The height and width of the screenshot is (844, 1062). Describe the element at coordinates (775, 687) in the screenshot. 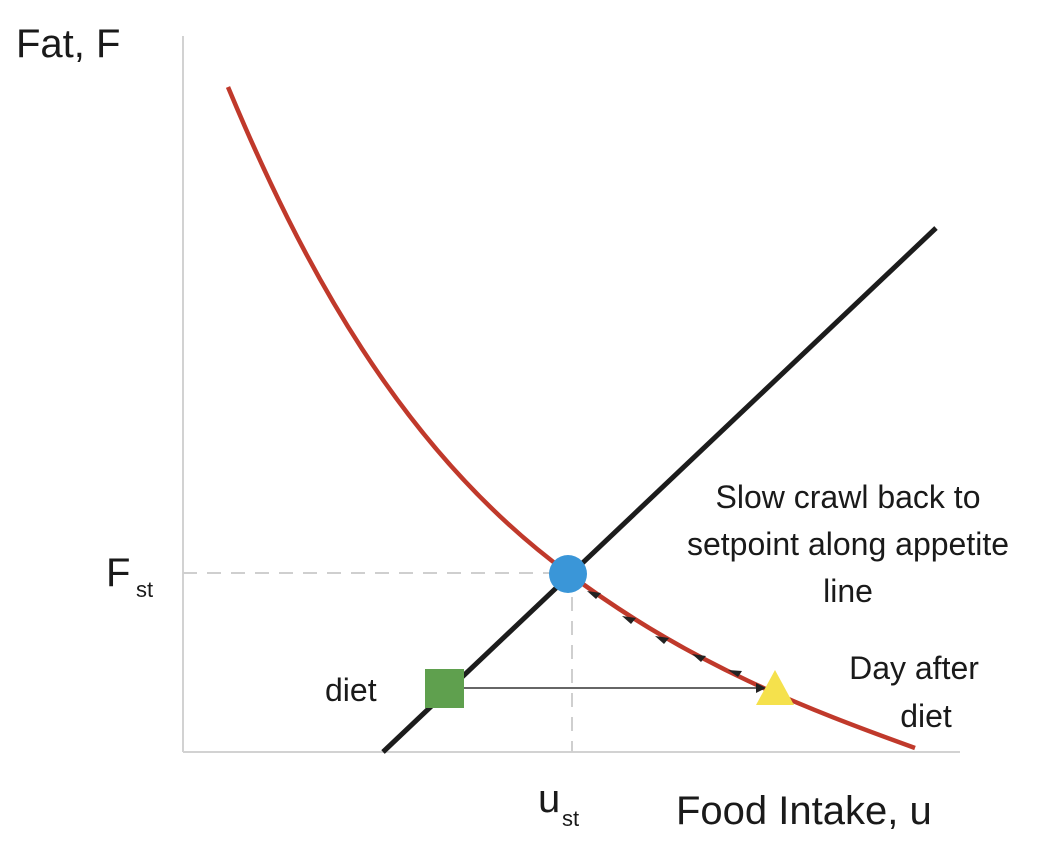

I see `day-after-marker` at that location.